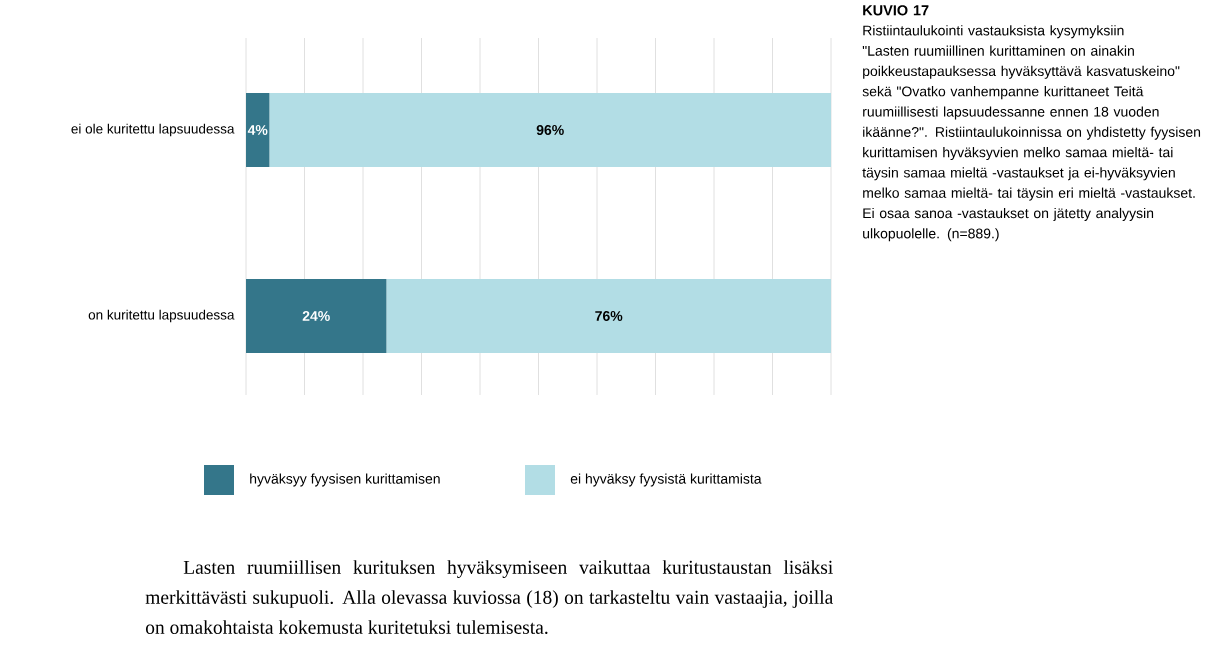 This screenshot has height=650, width=1215. I want to click on text: KUVIO 17, so click(896, 10).